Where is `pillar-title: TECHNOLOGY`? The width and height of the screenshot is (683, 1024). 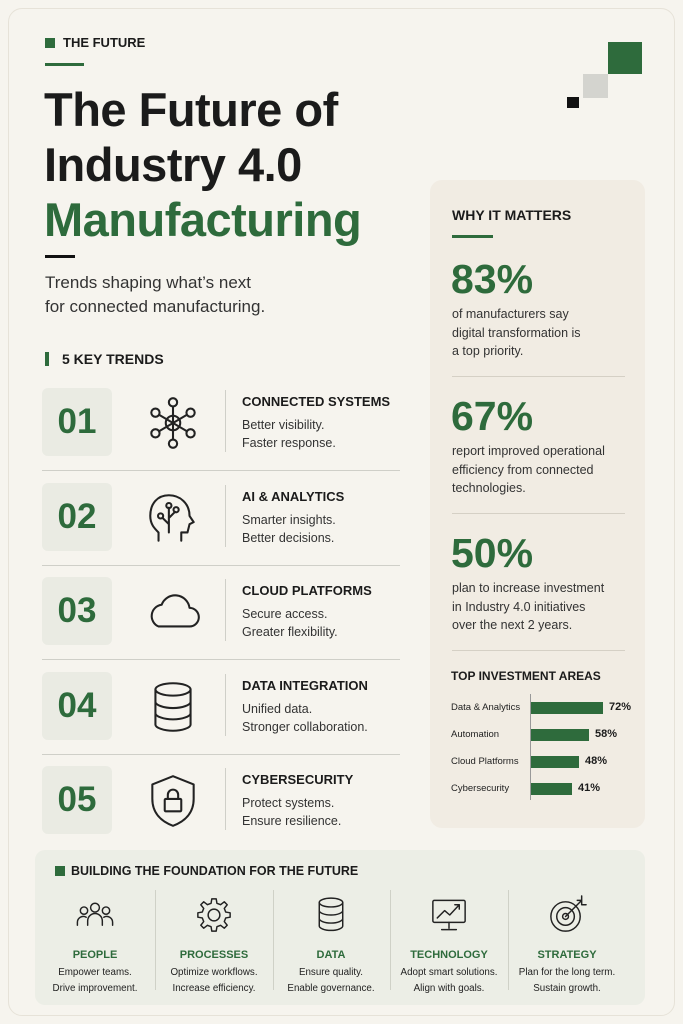 pillar-title: TECHNOLOGY is located at coordinates (449, 955).